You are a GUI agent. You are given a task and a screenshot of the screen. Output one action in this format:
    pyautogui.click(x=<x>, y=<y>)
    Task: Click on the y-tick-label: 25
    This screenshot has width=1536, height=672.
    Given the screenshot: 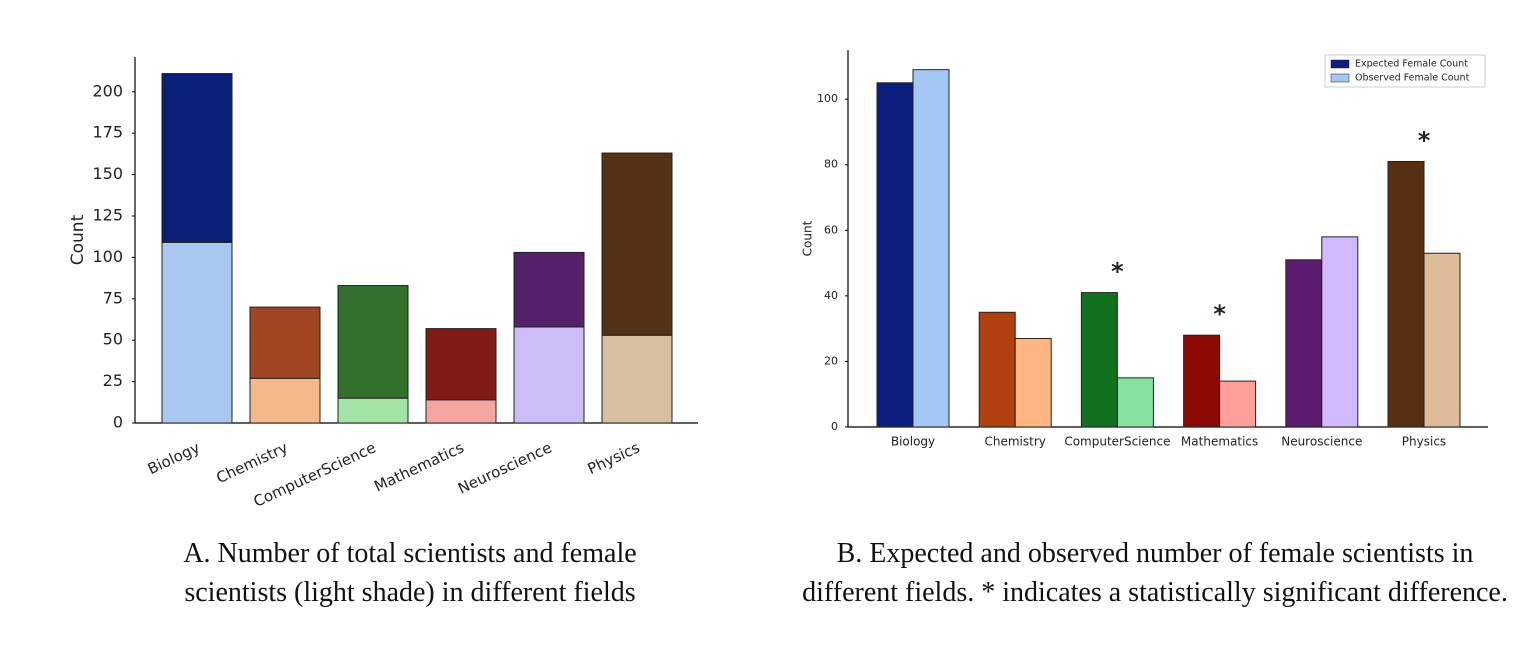 What is the action you would take?
    pyautogui.click(x=113, y=380)
    